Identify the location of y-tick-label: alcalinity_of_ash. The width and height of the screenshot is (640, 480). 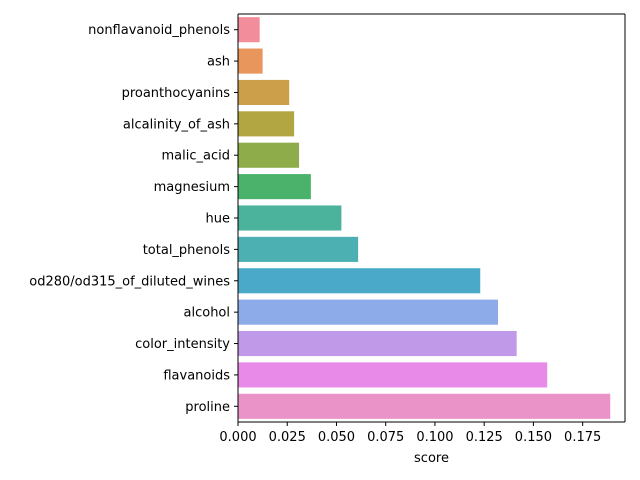
(176, 124).